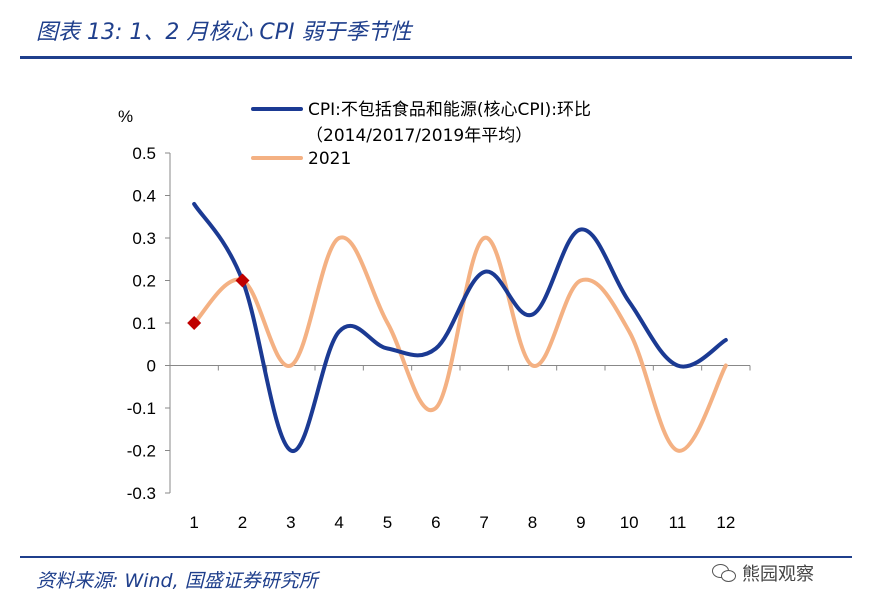  What do you see at coordinates (725, 522) in the screenshot?
I see `x-tick-label: 12` at bounding box center [725, 522].